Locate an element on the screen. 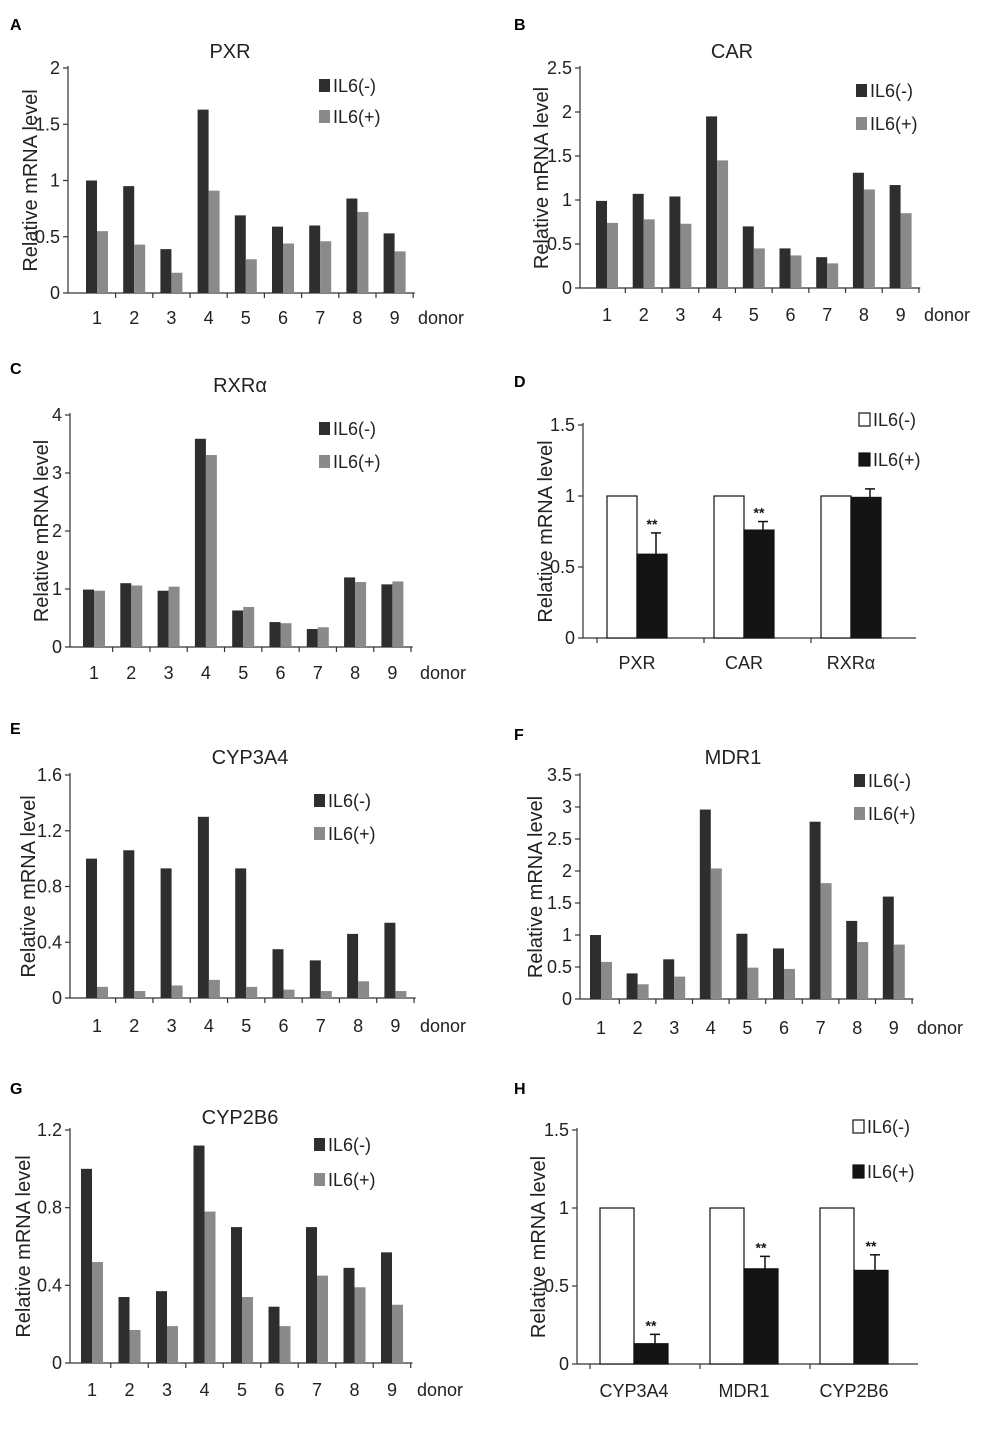 Image resolution: width=1000 pixels, height=1429 pixels. panel-label: F is located at coordinates (519, 735).